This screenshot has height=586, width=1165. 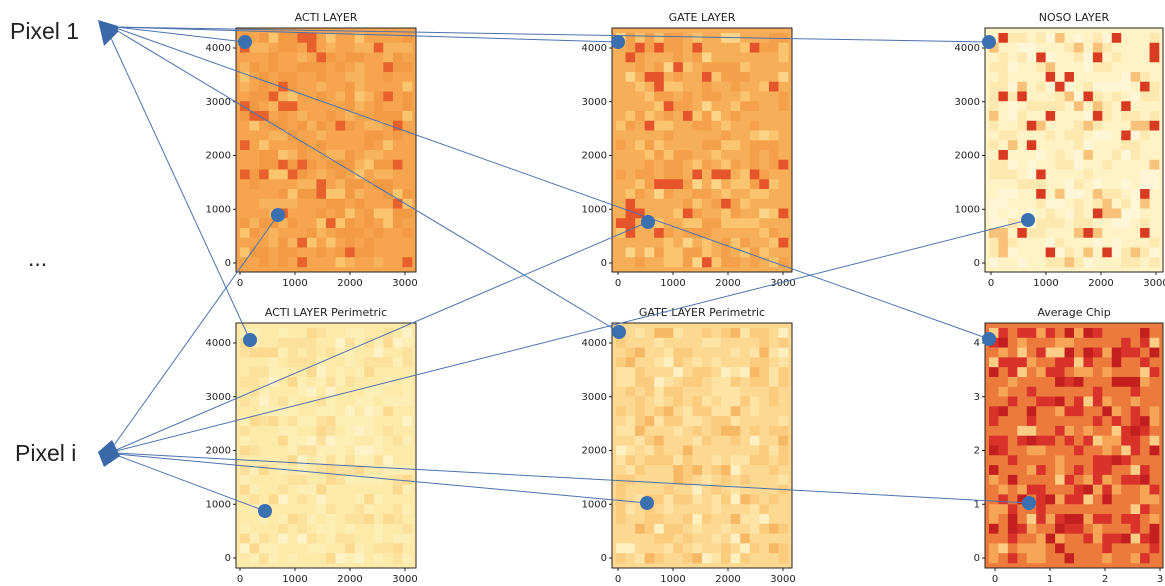 I want to click on pixel-label: Pixel i, so click(x=45, y=453).